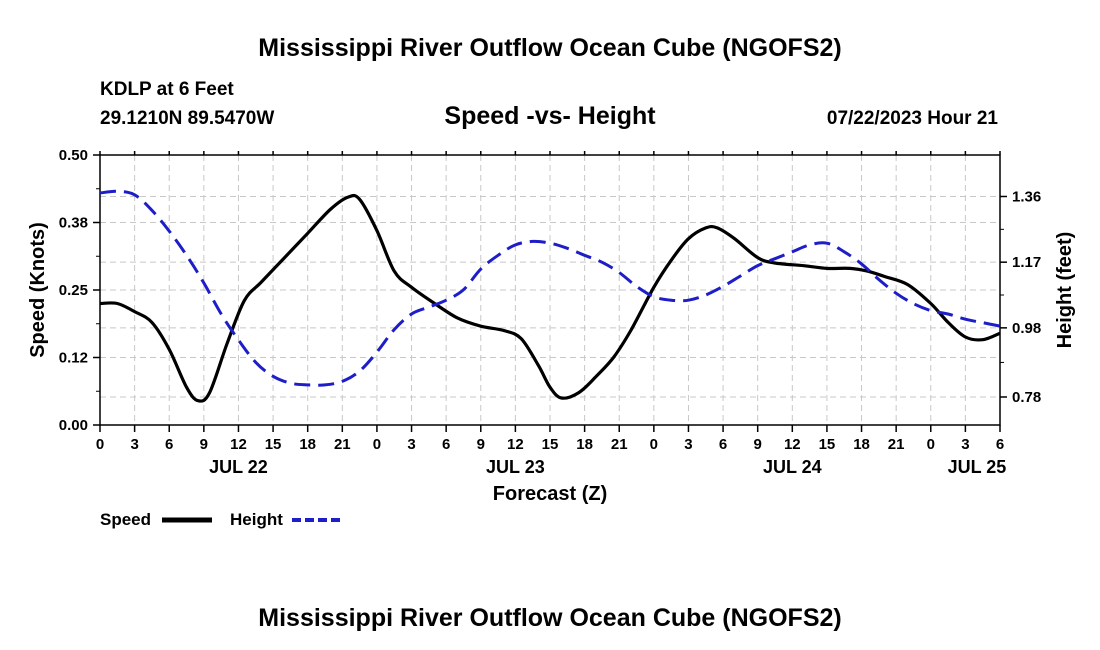 This screenshot has height=650, width=1100. Describe the element at coordinates (1026, 262) in the screenshot. I see `y-right-tick-label: 1.17` at that location.